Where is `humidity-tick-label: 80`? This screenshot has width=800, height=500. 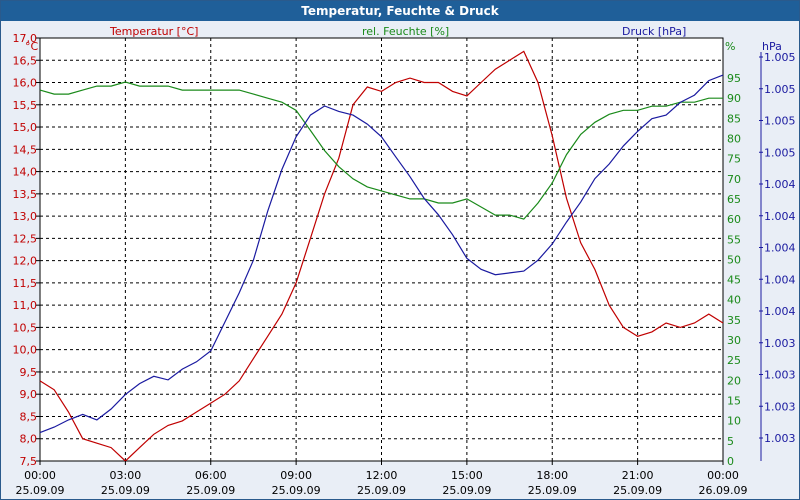
humidity-tick-label: 80 is located at coordinates (734, 138).